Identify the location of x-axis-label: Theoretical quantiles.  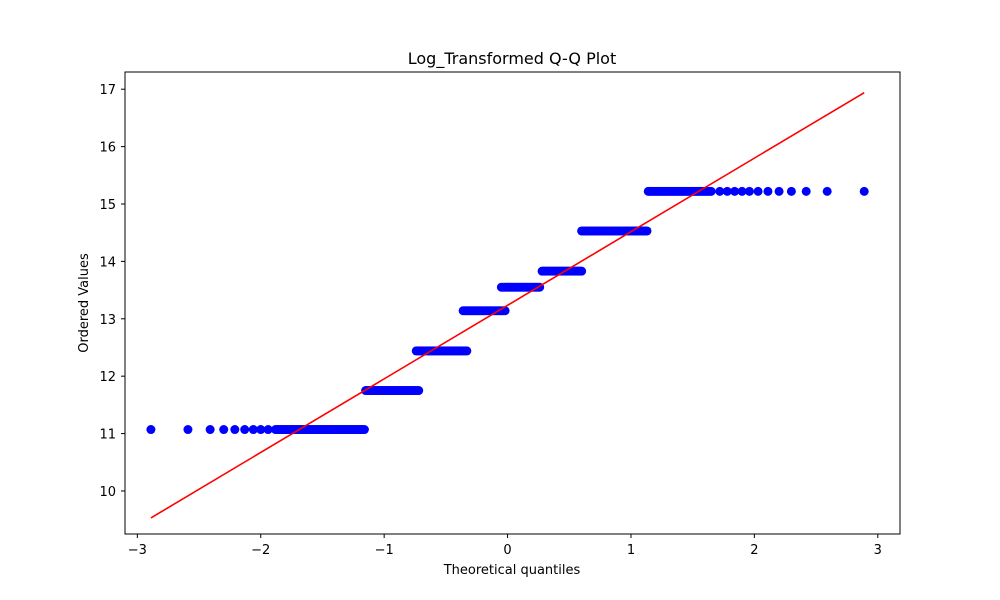
(512, 570).